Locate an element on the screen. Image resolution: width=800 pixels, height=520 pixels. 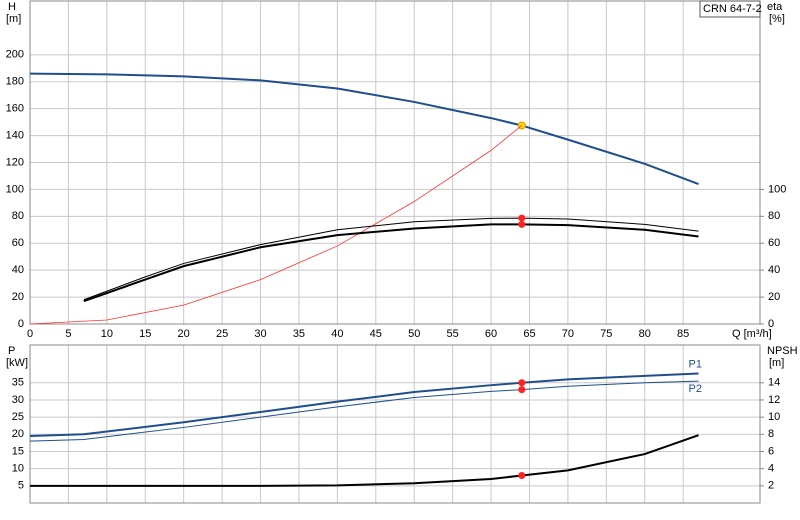
x-tick-label: 5 is located at coordinates (68, 334).